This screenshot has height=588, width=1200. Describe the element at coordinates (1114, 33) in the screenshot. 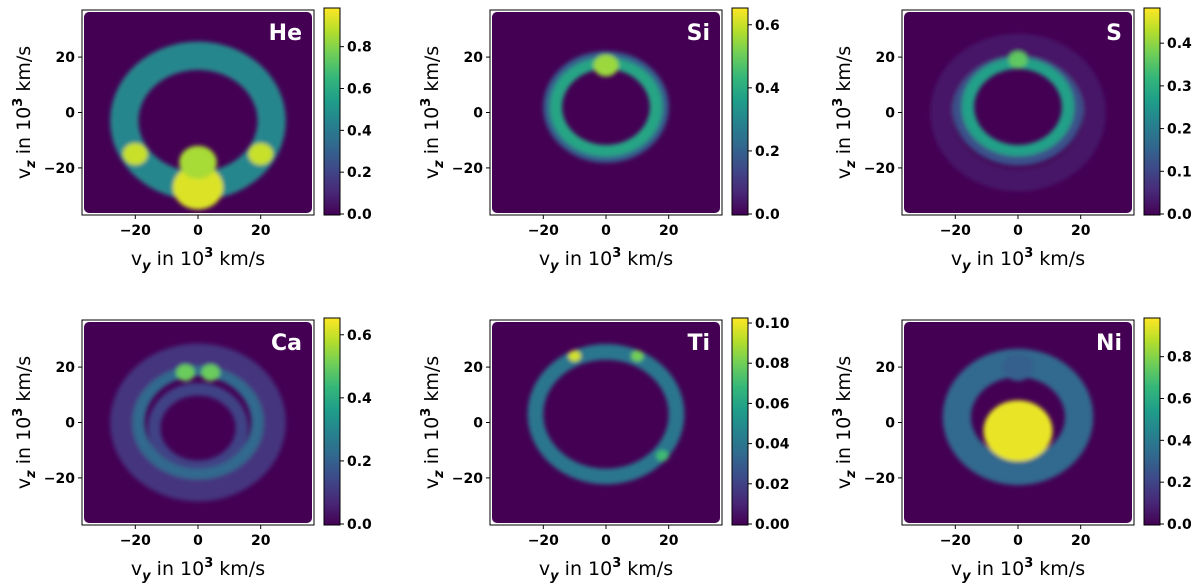

I see `element-label-s: S` at that location.